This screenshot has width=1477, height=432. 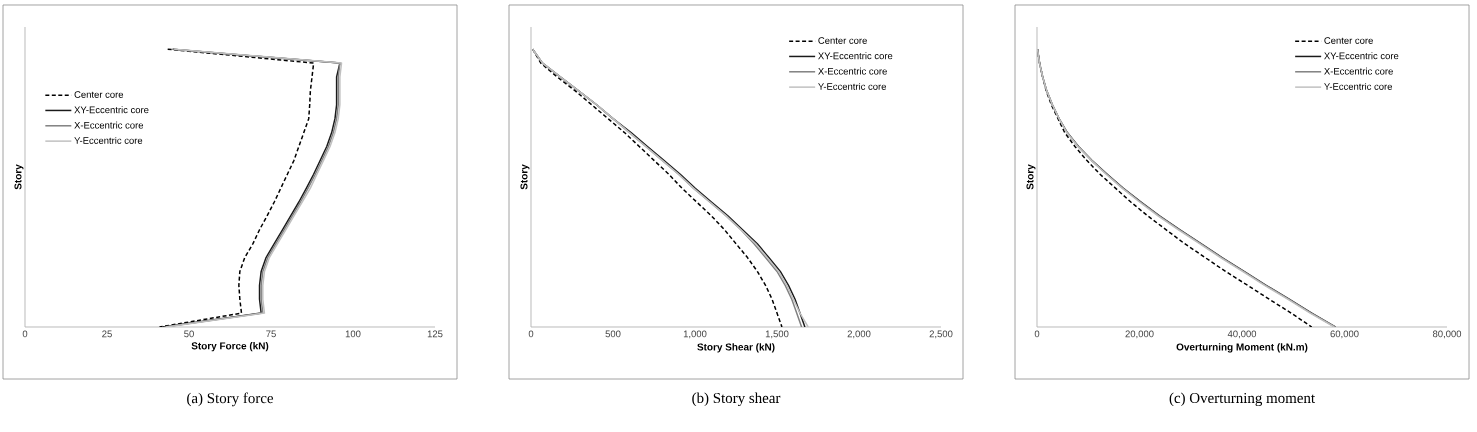 What do you see at coordinates (1242, 348) in the screenshot?
I see `x-axis-title: Overturning Moment (kN.m)` at bounding box center [1242, 348].